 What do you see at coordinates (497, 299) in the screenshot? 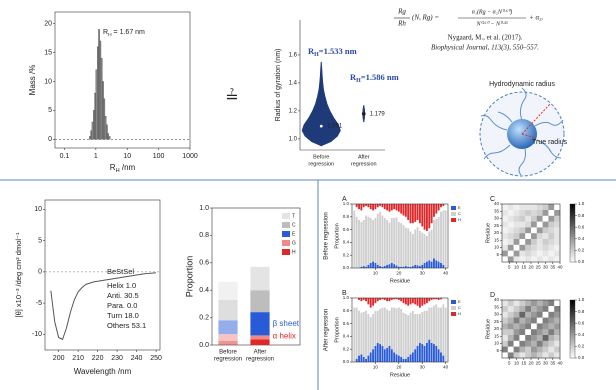
I see `y-tick-label: 40` at bounding box center [497, 299].